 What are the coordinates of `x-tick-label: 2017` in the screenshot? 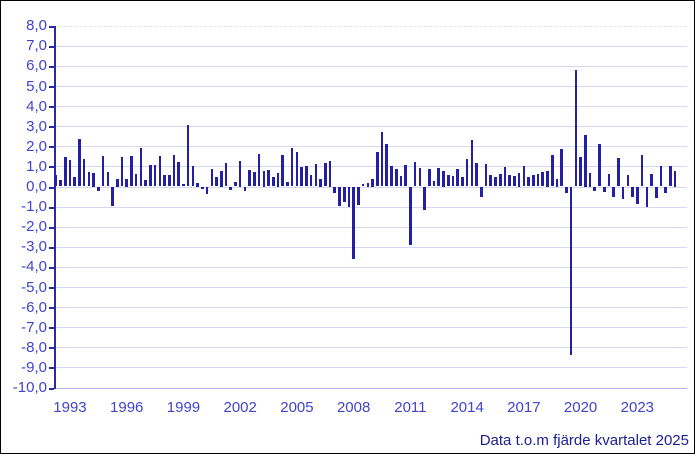 It's located at (524, 407).